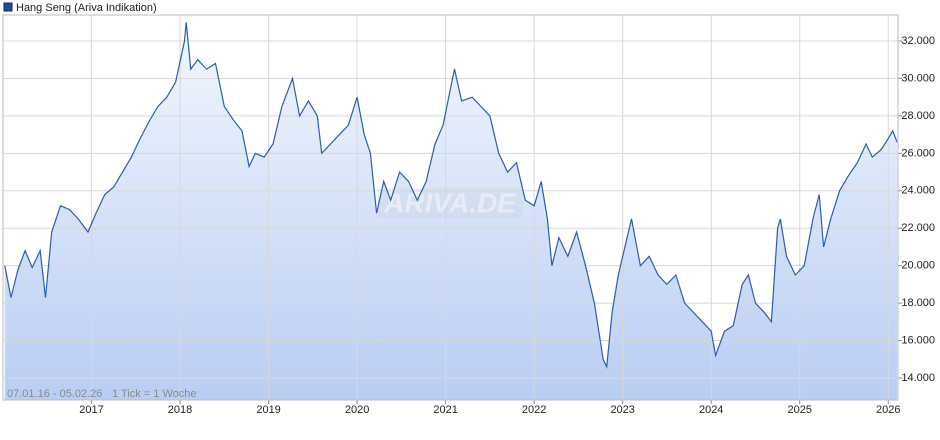  I want to click on x-tick-label: 2020, so click(357, 410).